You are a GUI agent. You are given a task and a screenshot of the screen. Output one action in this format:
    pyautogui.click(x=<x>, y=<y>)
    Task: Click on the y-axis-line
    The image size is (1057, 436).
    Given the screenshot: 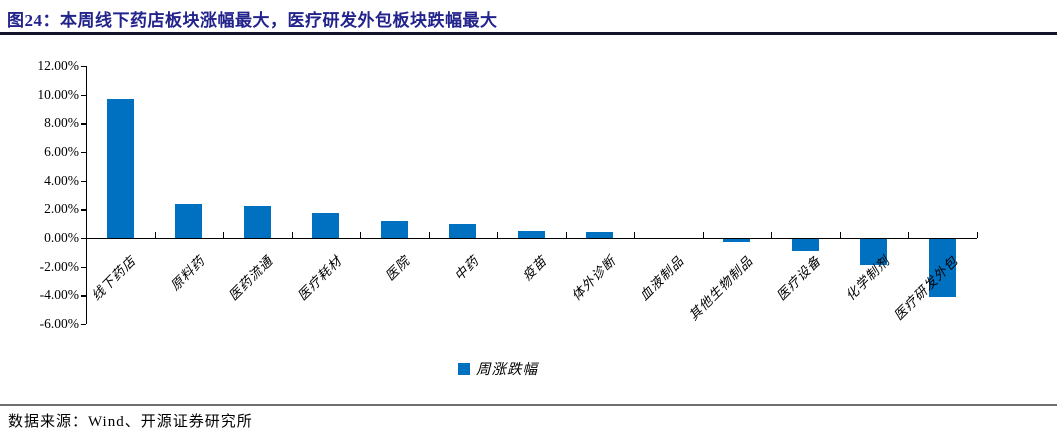 What is the action you would take?
    pyautogui.click(x=87, y=195)
    